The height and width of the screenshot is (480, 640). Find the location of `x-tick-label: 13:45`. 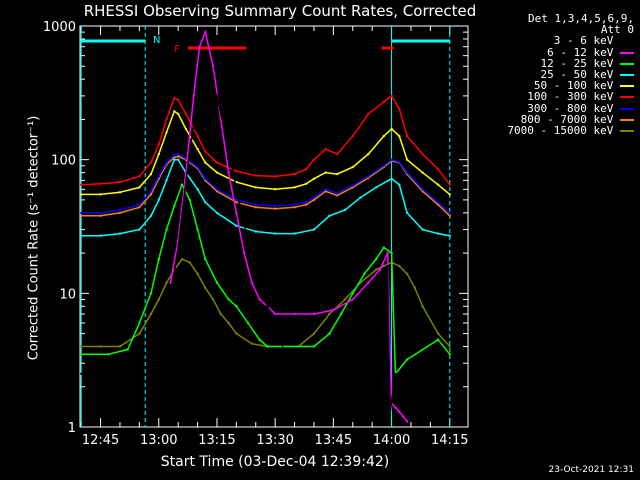

x-tick-label: 13:45 is located at coordinates (333, 440).